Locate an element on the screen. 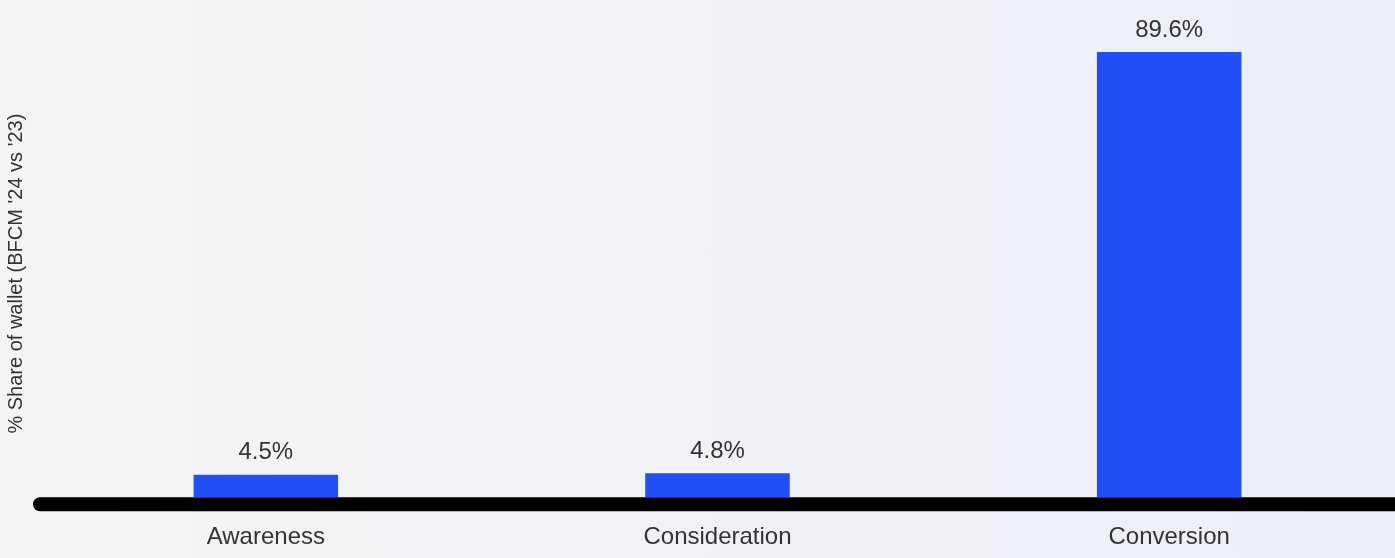 The image size is (1395, 558). data-label: 89.6% is located at coordinates (1169, 28).